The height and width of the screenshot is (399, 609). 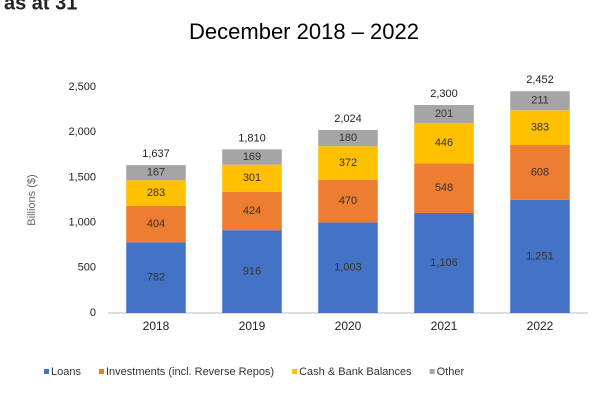 I want to click on data-label: 548, so click(x=444, y=188).